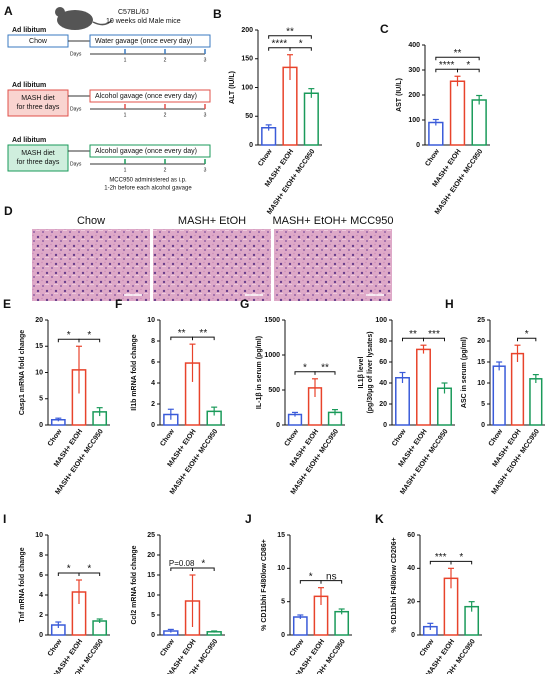 This screenshot has width=550, height=674. Describe the element at coordinates (38, 158) in the screenshot. I see `diet-box` at that location.